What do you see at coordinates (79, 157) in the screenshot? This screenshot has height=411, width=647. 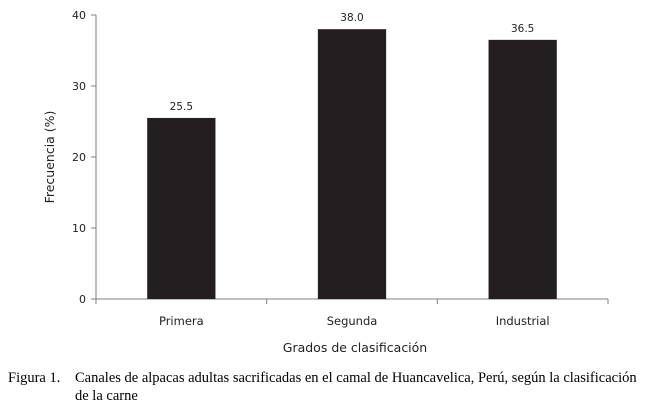 I see `y-tick-label: 20` at bounding box center [79, 157].